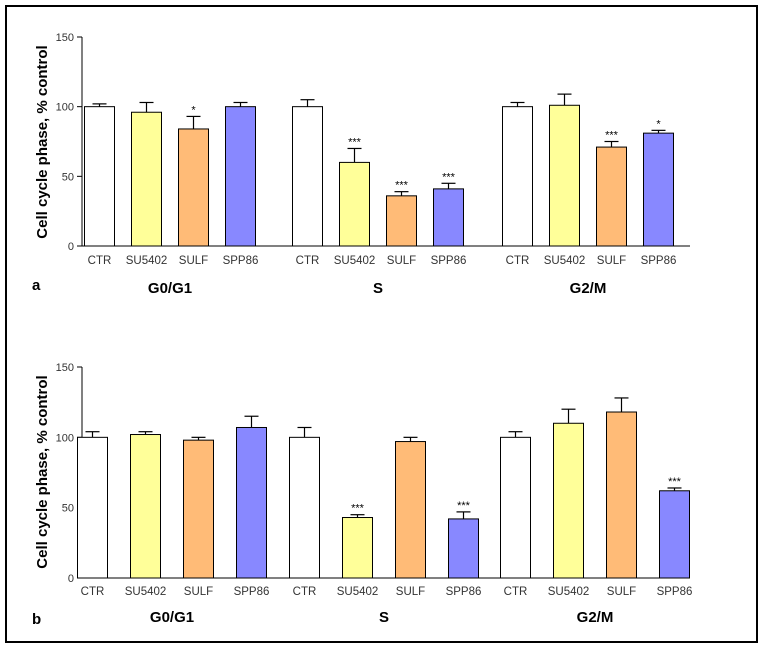  I want to click on panel-label: a, so click(36, 285).